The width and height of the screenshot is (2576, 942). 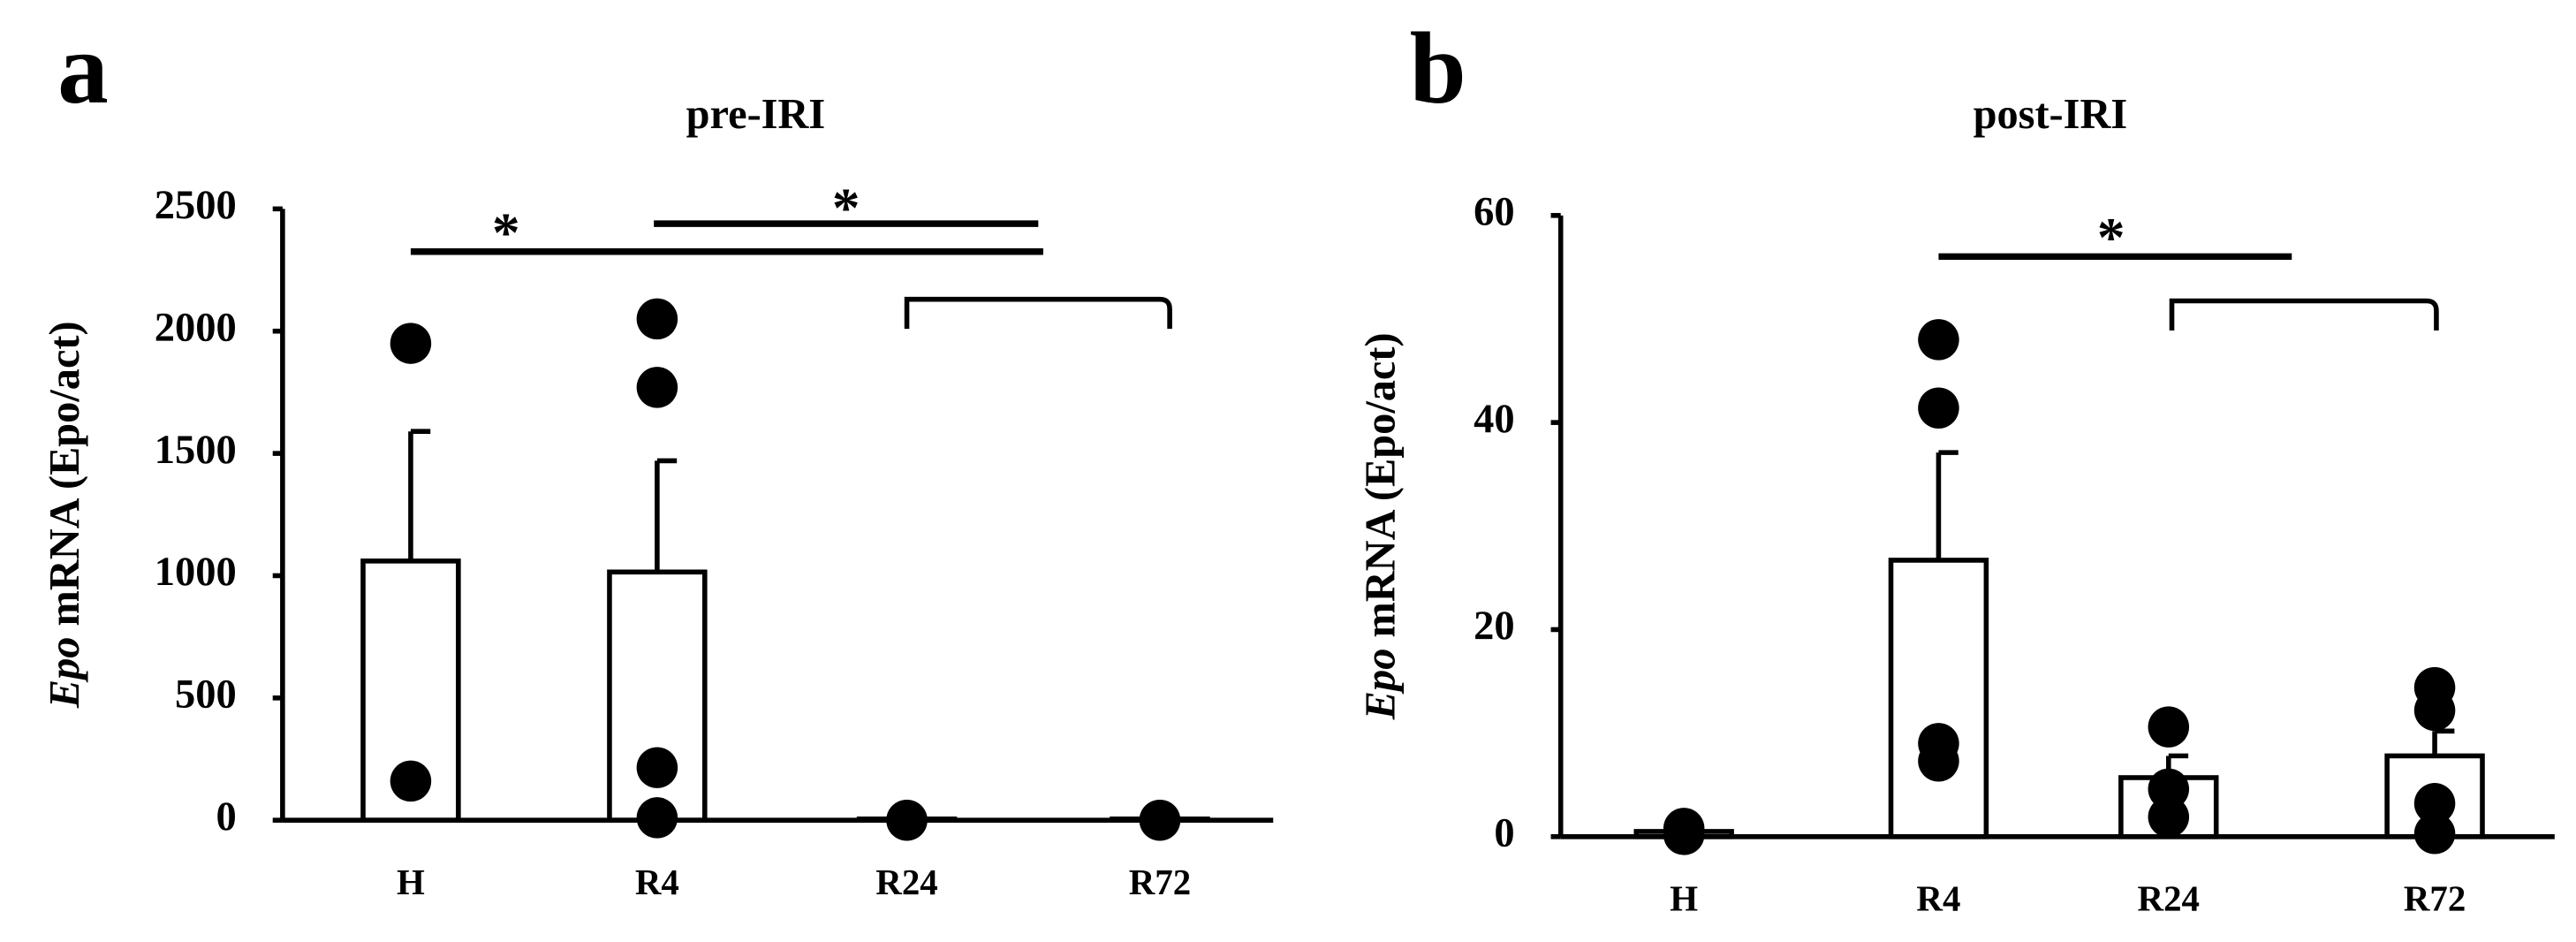 What do you see at coordinates (196, 451) in the screenshot?
I see `y-tick-label: 1500` at bounding box center [196, 451].